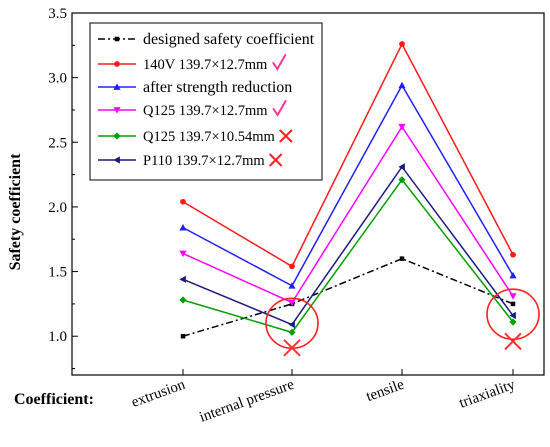 This screenshot has width=550, height=447. What do you see at coordinates (246, 401) in the screenshot?
I see `x-tick-label: internal pressure` at bounding box center [246, 401].